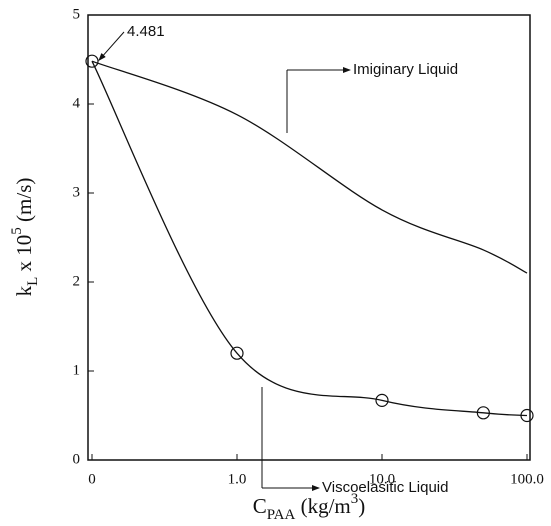 The image size is (551, 526). What do you see at coordinates (111, 46) in the screenshot?
I see `annotation-arrow` at bounding box center [111, 46].